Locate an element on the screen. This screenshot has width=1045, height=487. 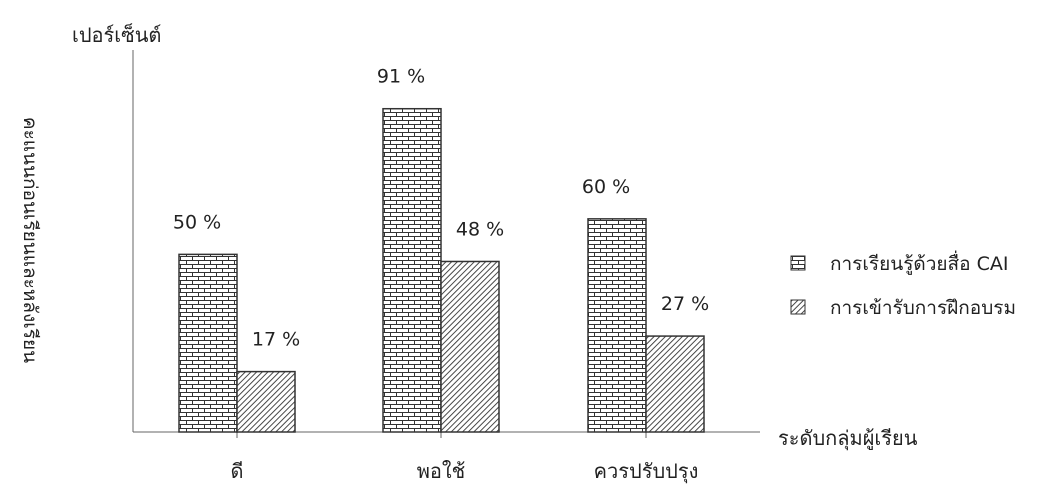
x-axis-label: ระดับกลุ่มผู้เรียน is located at coordinates (848, 438).